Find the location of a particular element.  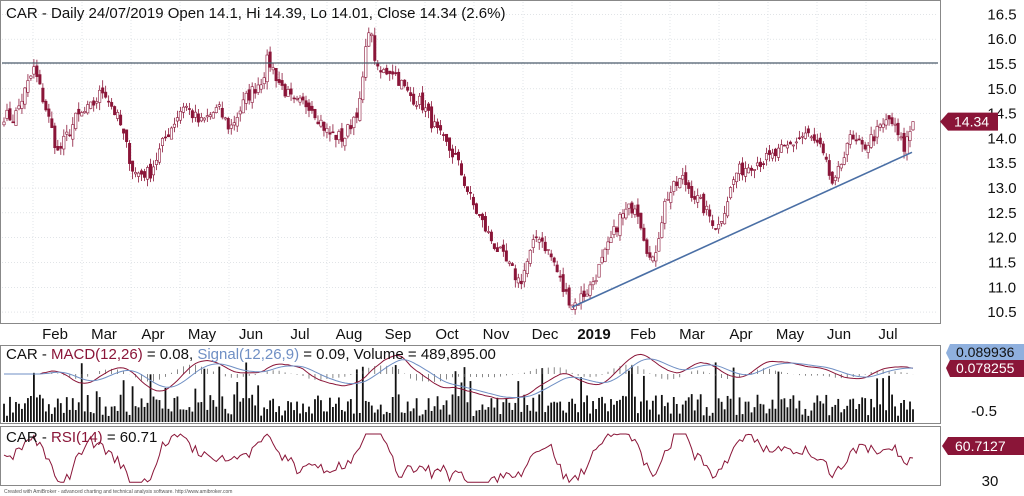

signal-tag-shape is located at coordinates (985, 352).